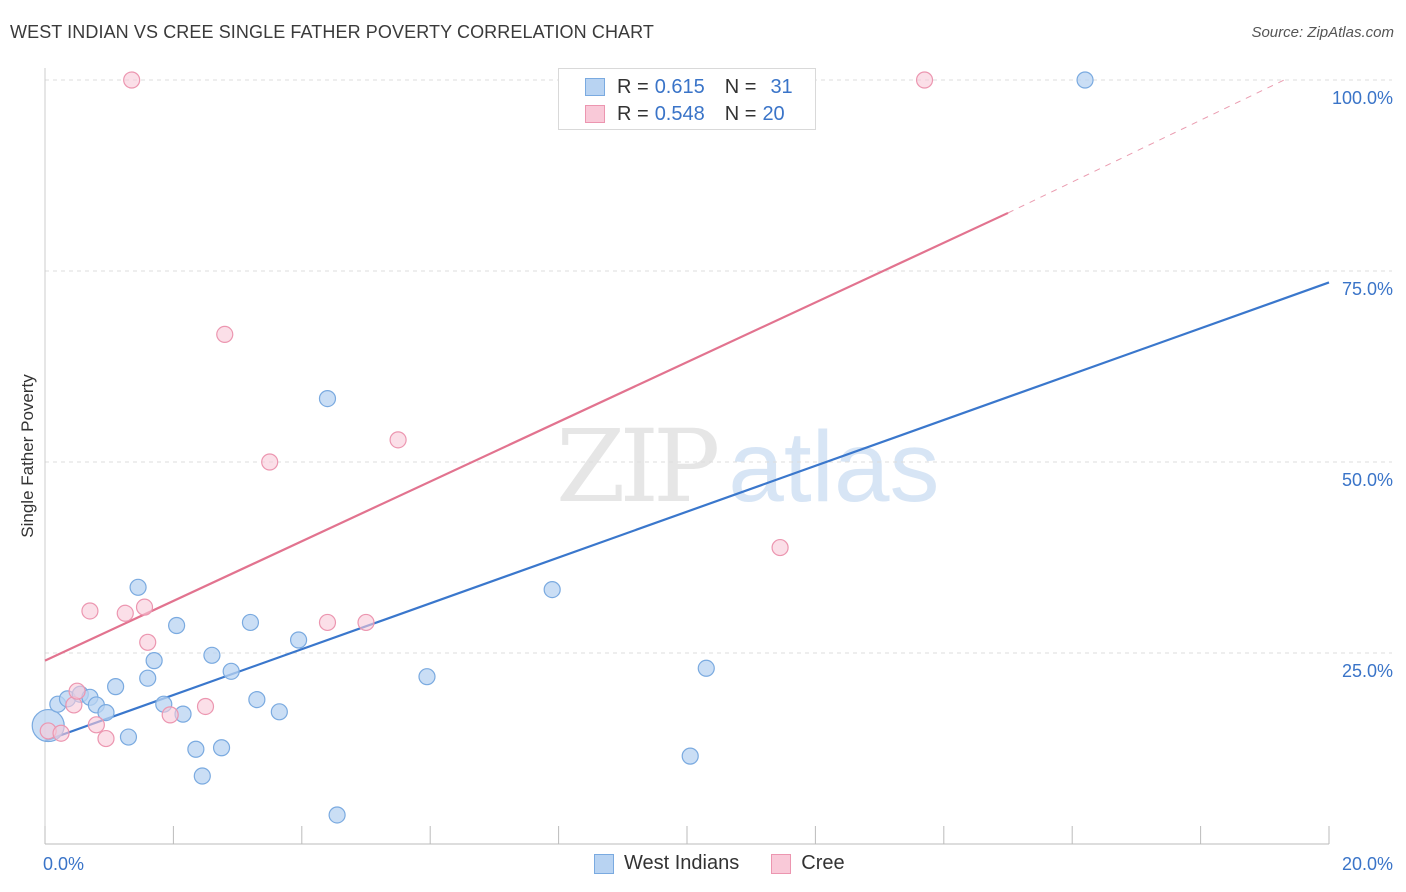 The width and height of the screenshot is (1406, 892). Describe the element at coordinates (781, 86) in the screenshot. I see `legend-n-value: 31` at that location.